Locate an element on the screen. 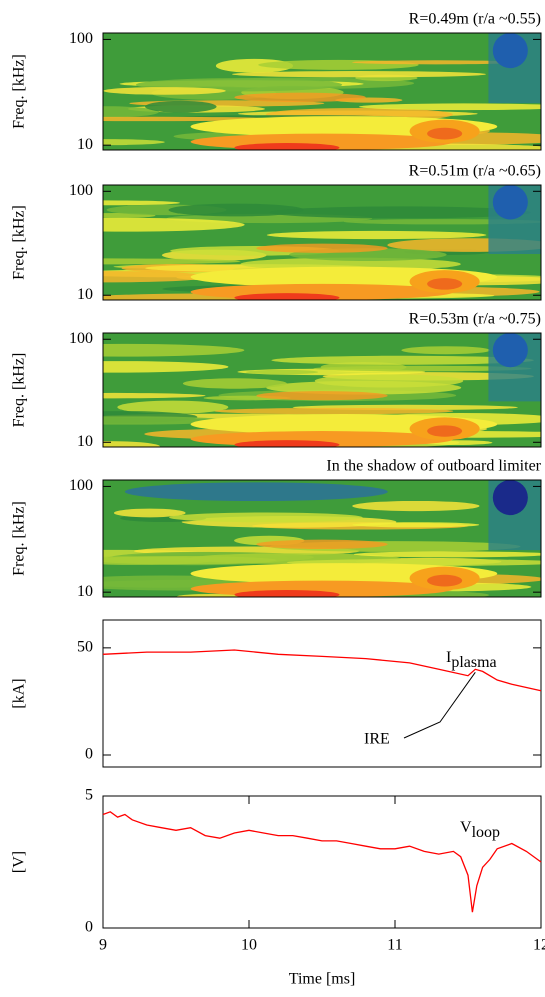 This screenshot has width=545, height=997. series-label-sub: plasma is located at coordinates (473, 662).